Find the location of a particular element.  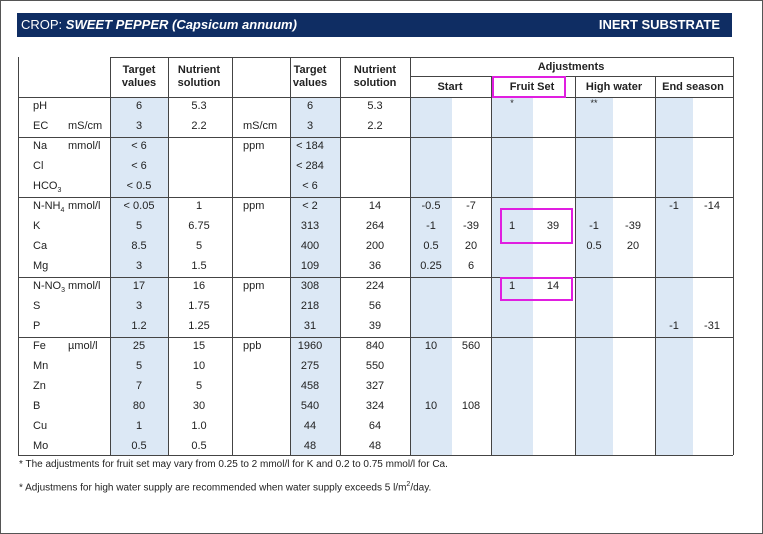

target-value: 6 is located at coordinates (139, 106).